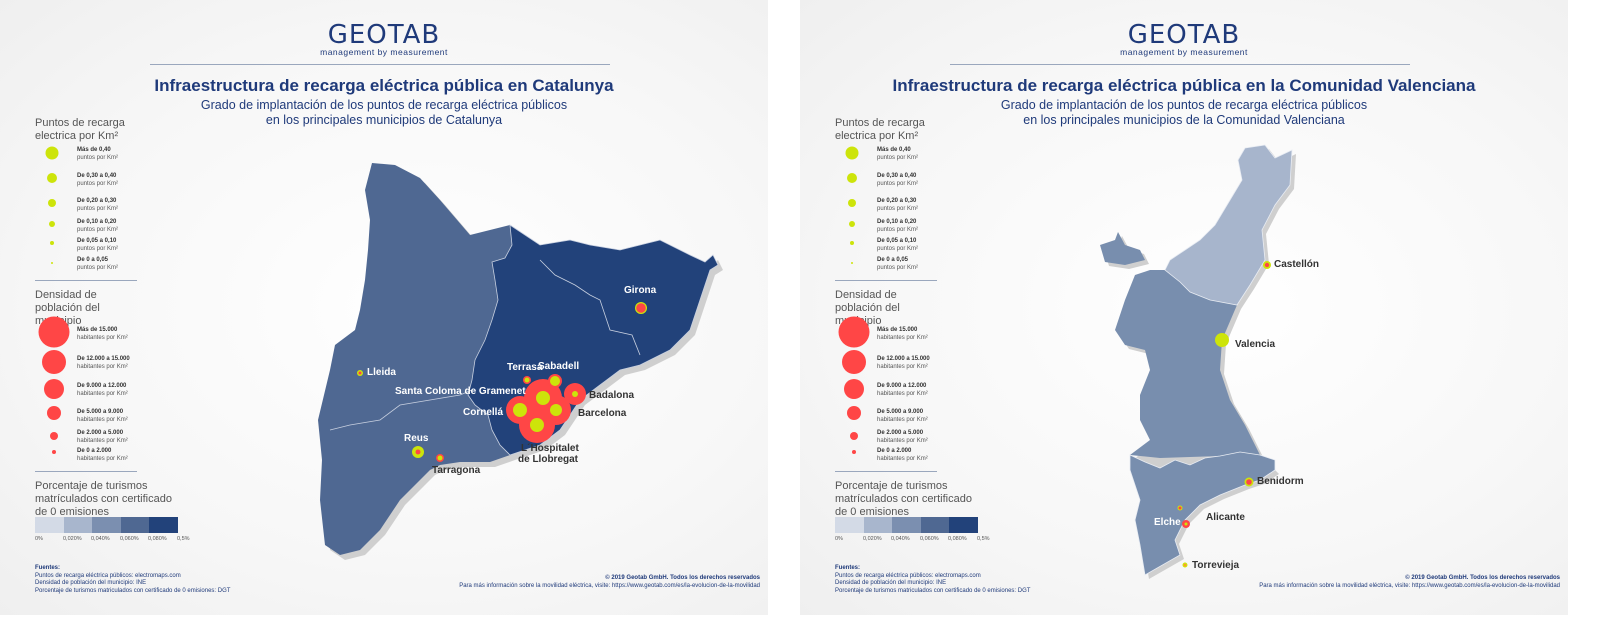  I want to click on region-barcelona-girona, so click(593, 340).